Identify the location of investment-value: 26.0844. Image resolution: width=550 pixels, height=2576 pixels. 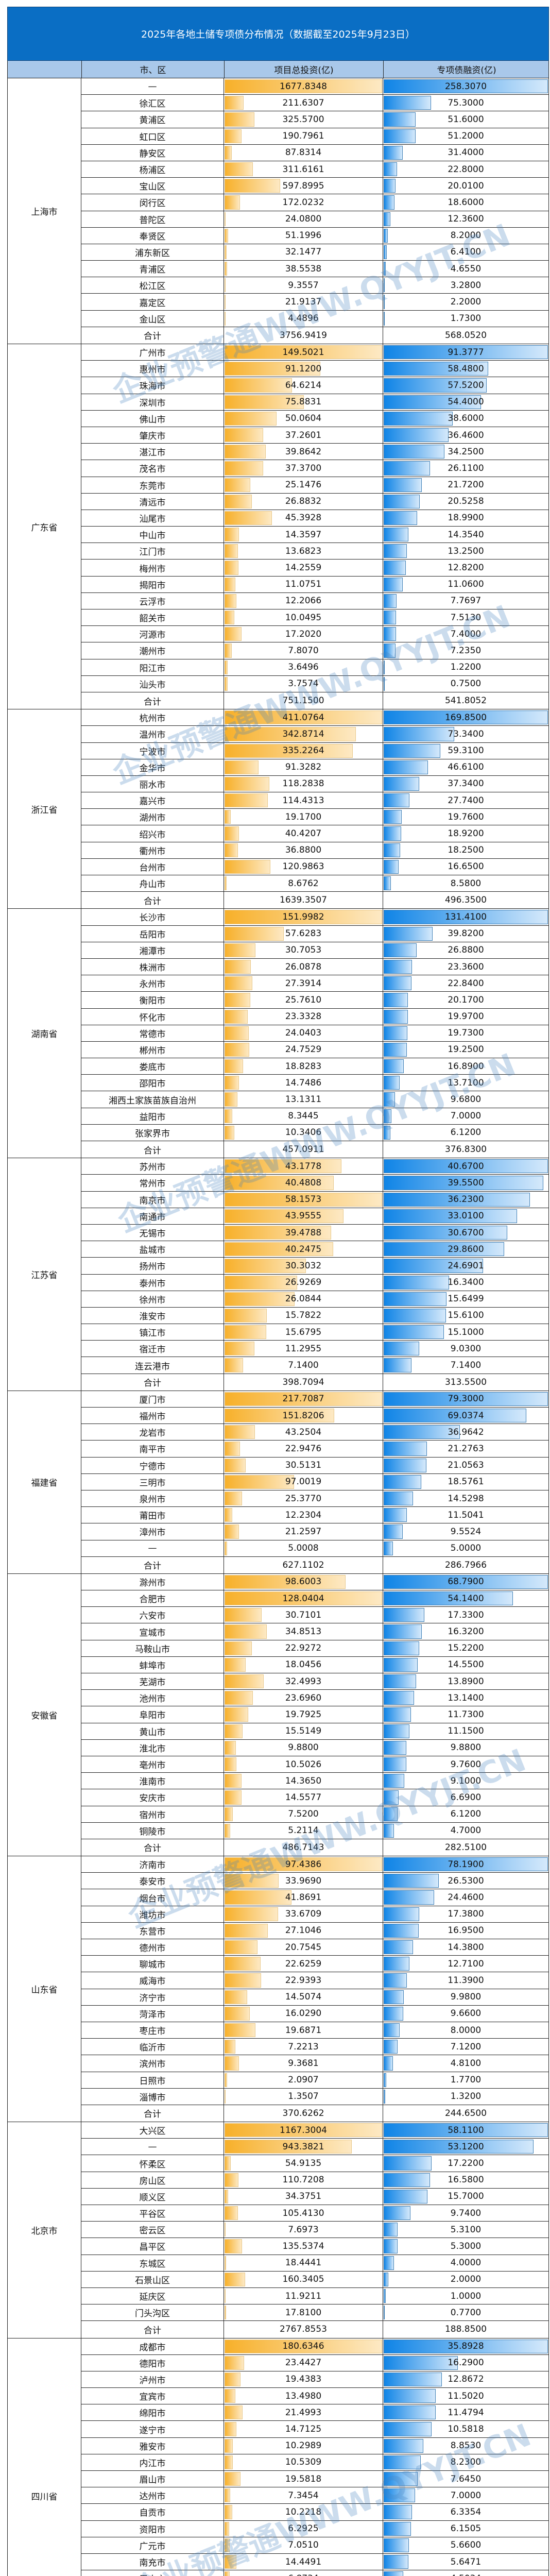
(304, 1299).